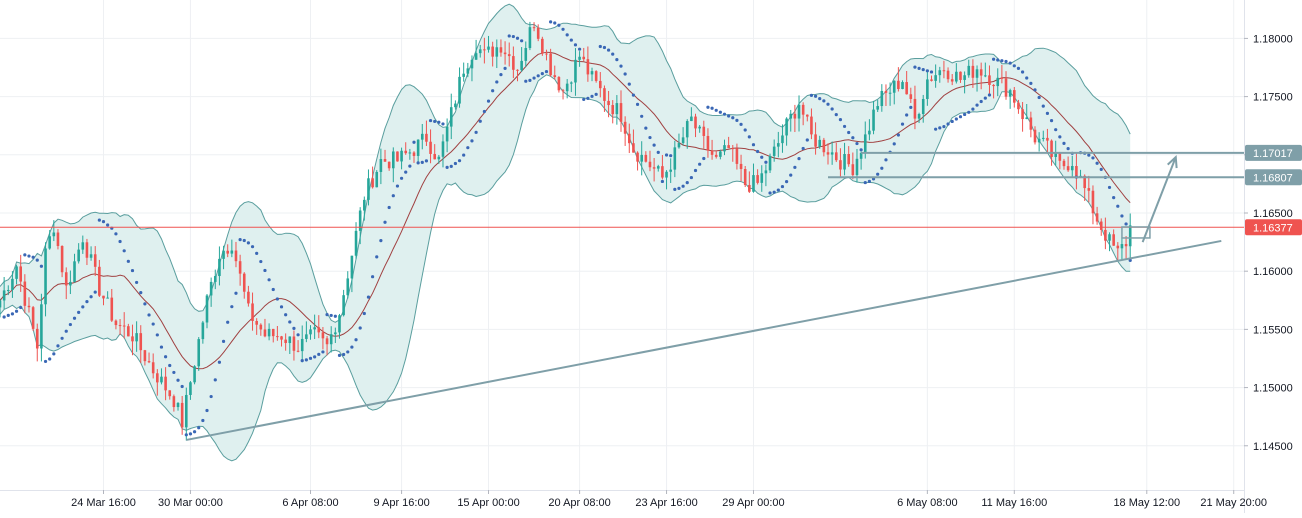 The height and width of the screenshot is (518, 1302). What do you see at coordinates (1146, 503) in the screenshot?
I see `time-tick-label: 18 May 12:00` at bounding box center [1146, 503].